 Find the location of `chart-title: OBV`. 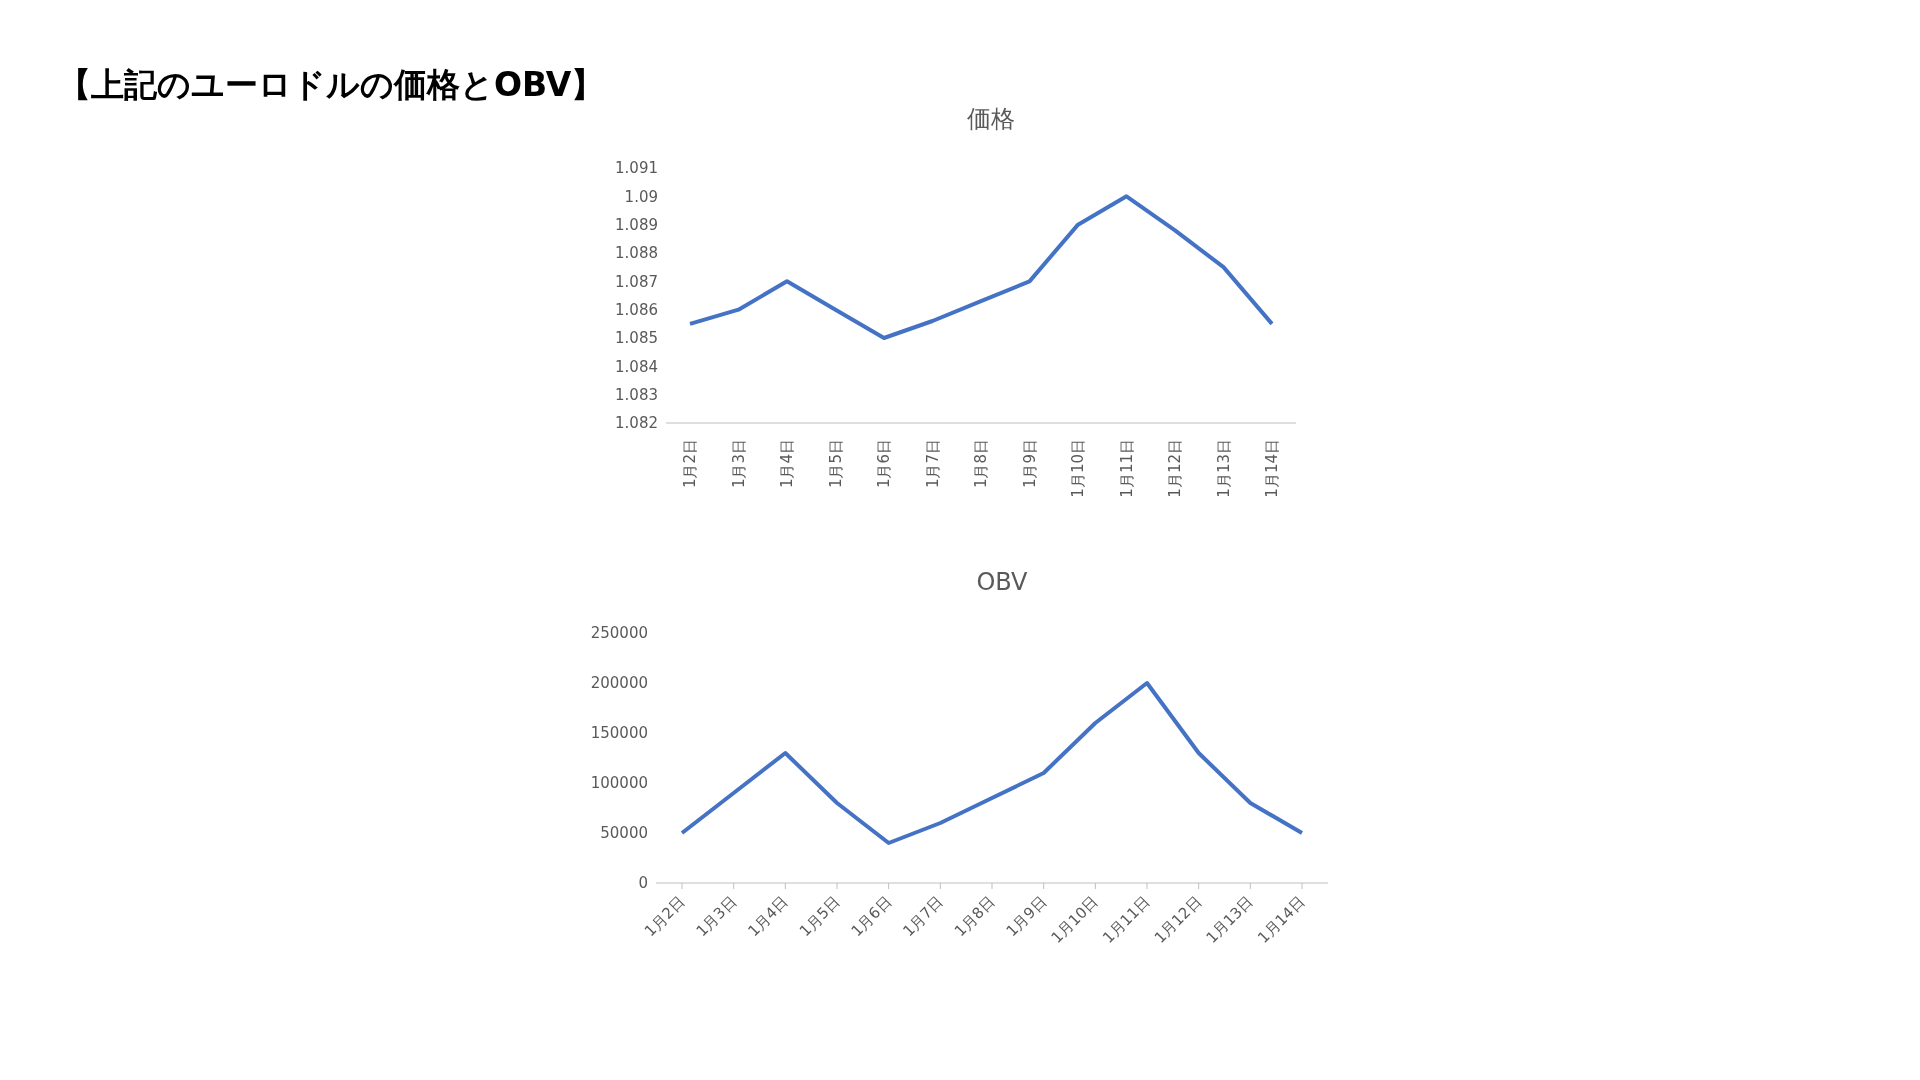

chart-title: OBV is located at coordinates (1002, 582).